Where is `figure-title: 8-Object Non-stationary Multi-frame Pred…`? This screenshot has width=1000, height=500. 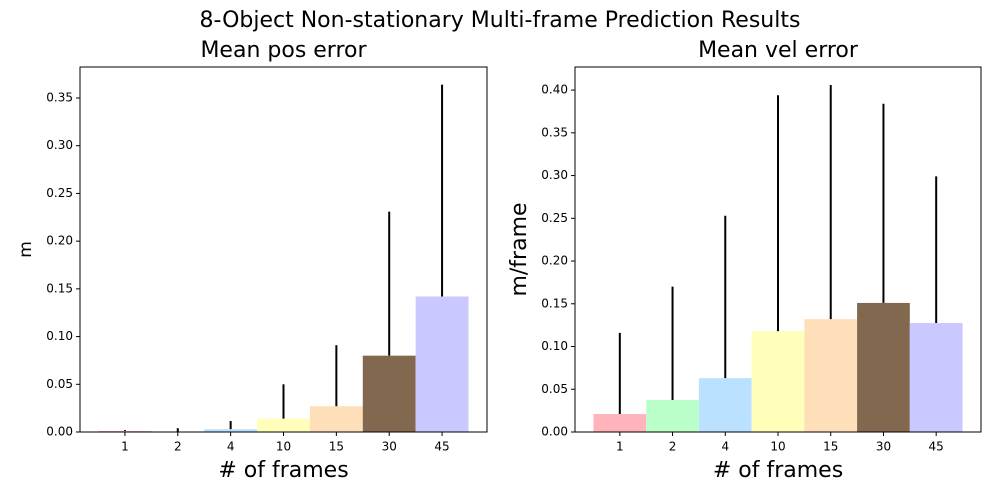 figure-title: 8-Object Non-stationary Multi-frame Pred… is located at coordinates (500, 20).